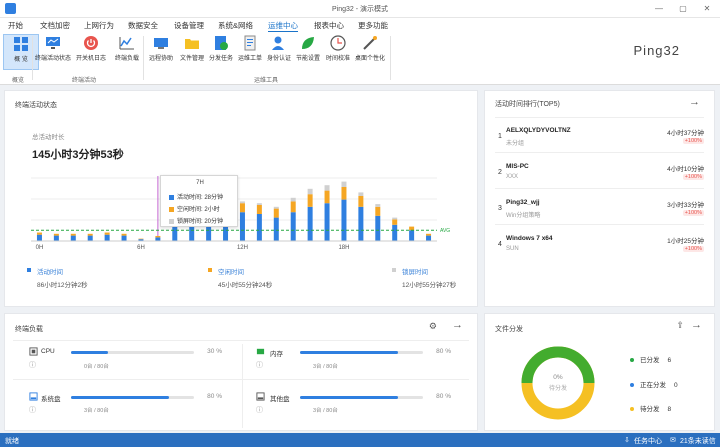  What do you see at coordinates (685, 133) in the screenshot?
I see `rank-time: 4小时37分钟` at bounding box center [685, 133].